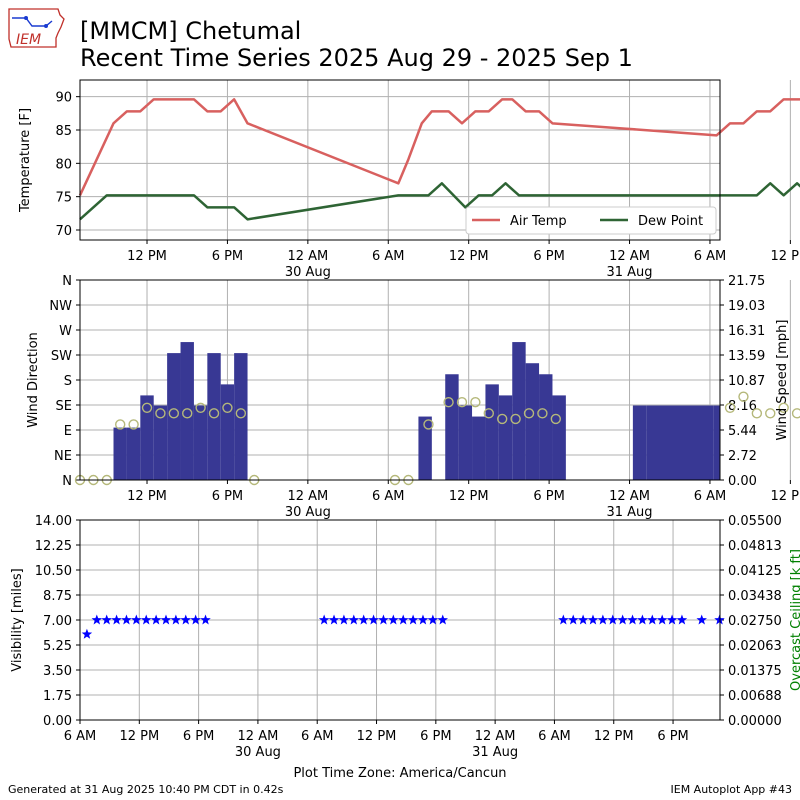 This screenshot has width=800, height=800. I want to click on x-tick-sublabel: 31 Aug, so click(629, 512).